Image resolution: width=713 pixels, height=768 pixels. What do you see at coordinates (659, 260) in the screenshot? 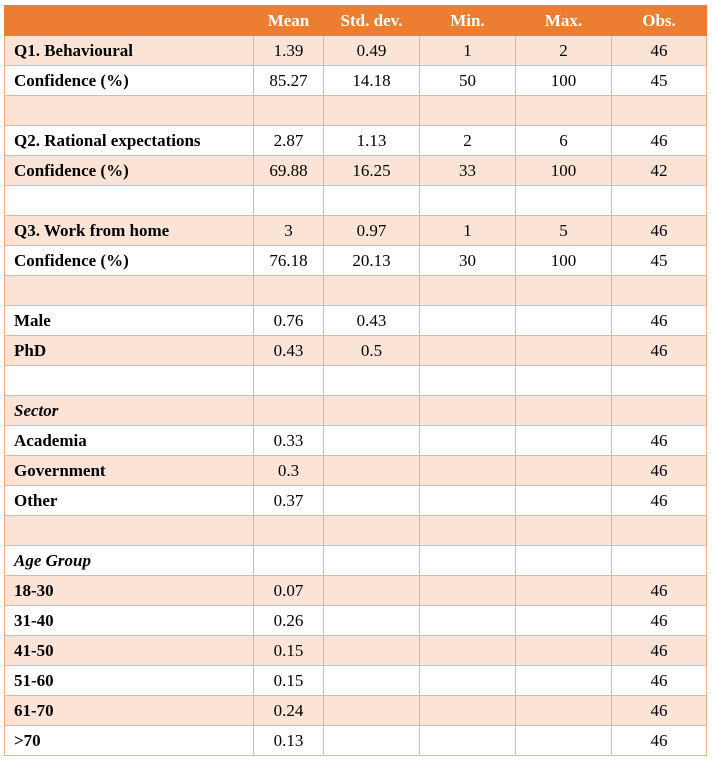
I see `cell-obs: 45` at bounding box center [659, 260].